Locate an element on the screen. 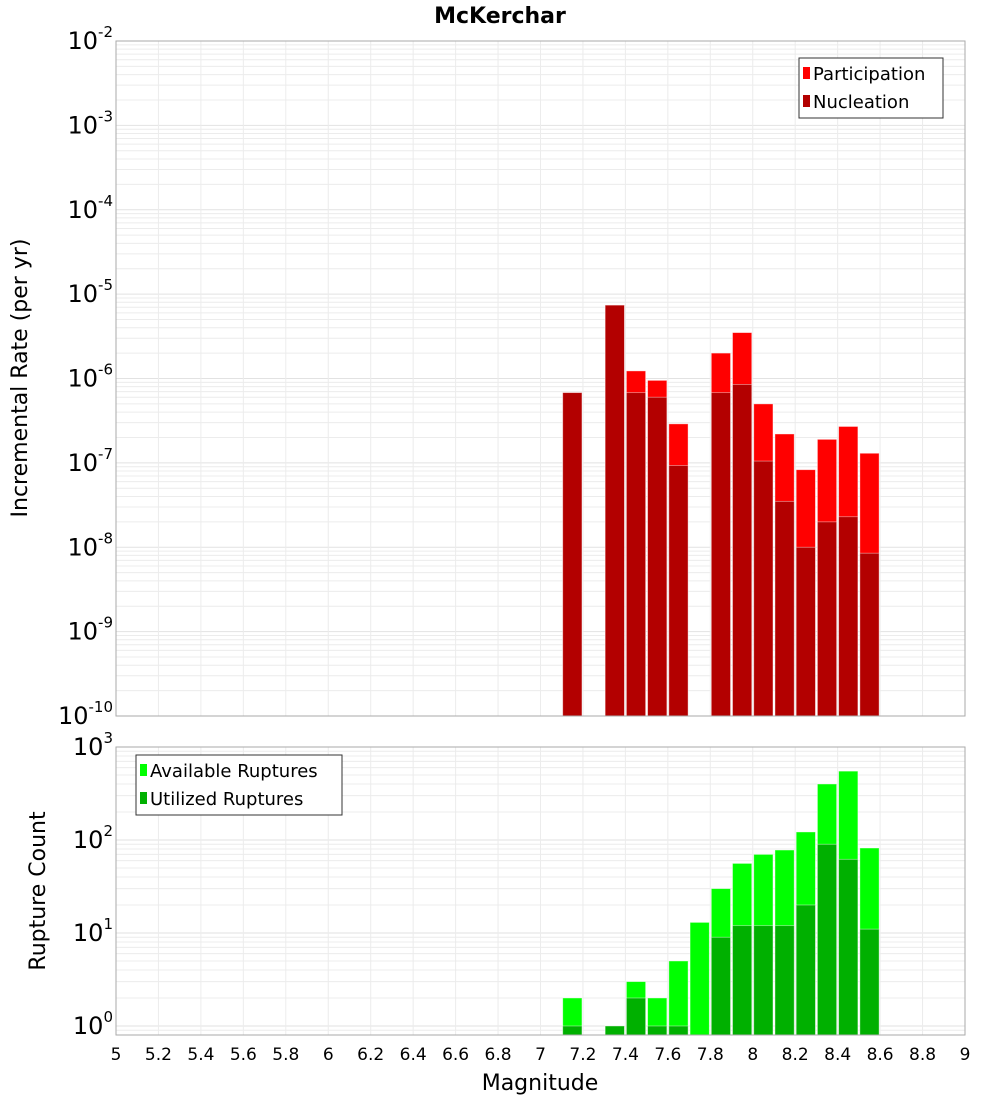 This screenshot has height=1100, width=1000. y-tick-label: 10⁻⁹ is located at coordinates (90, 630).